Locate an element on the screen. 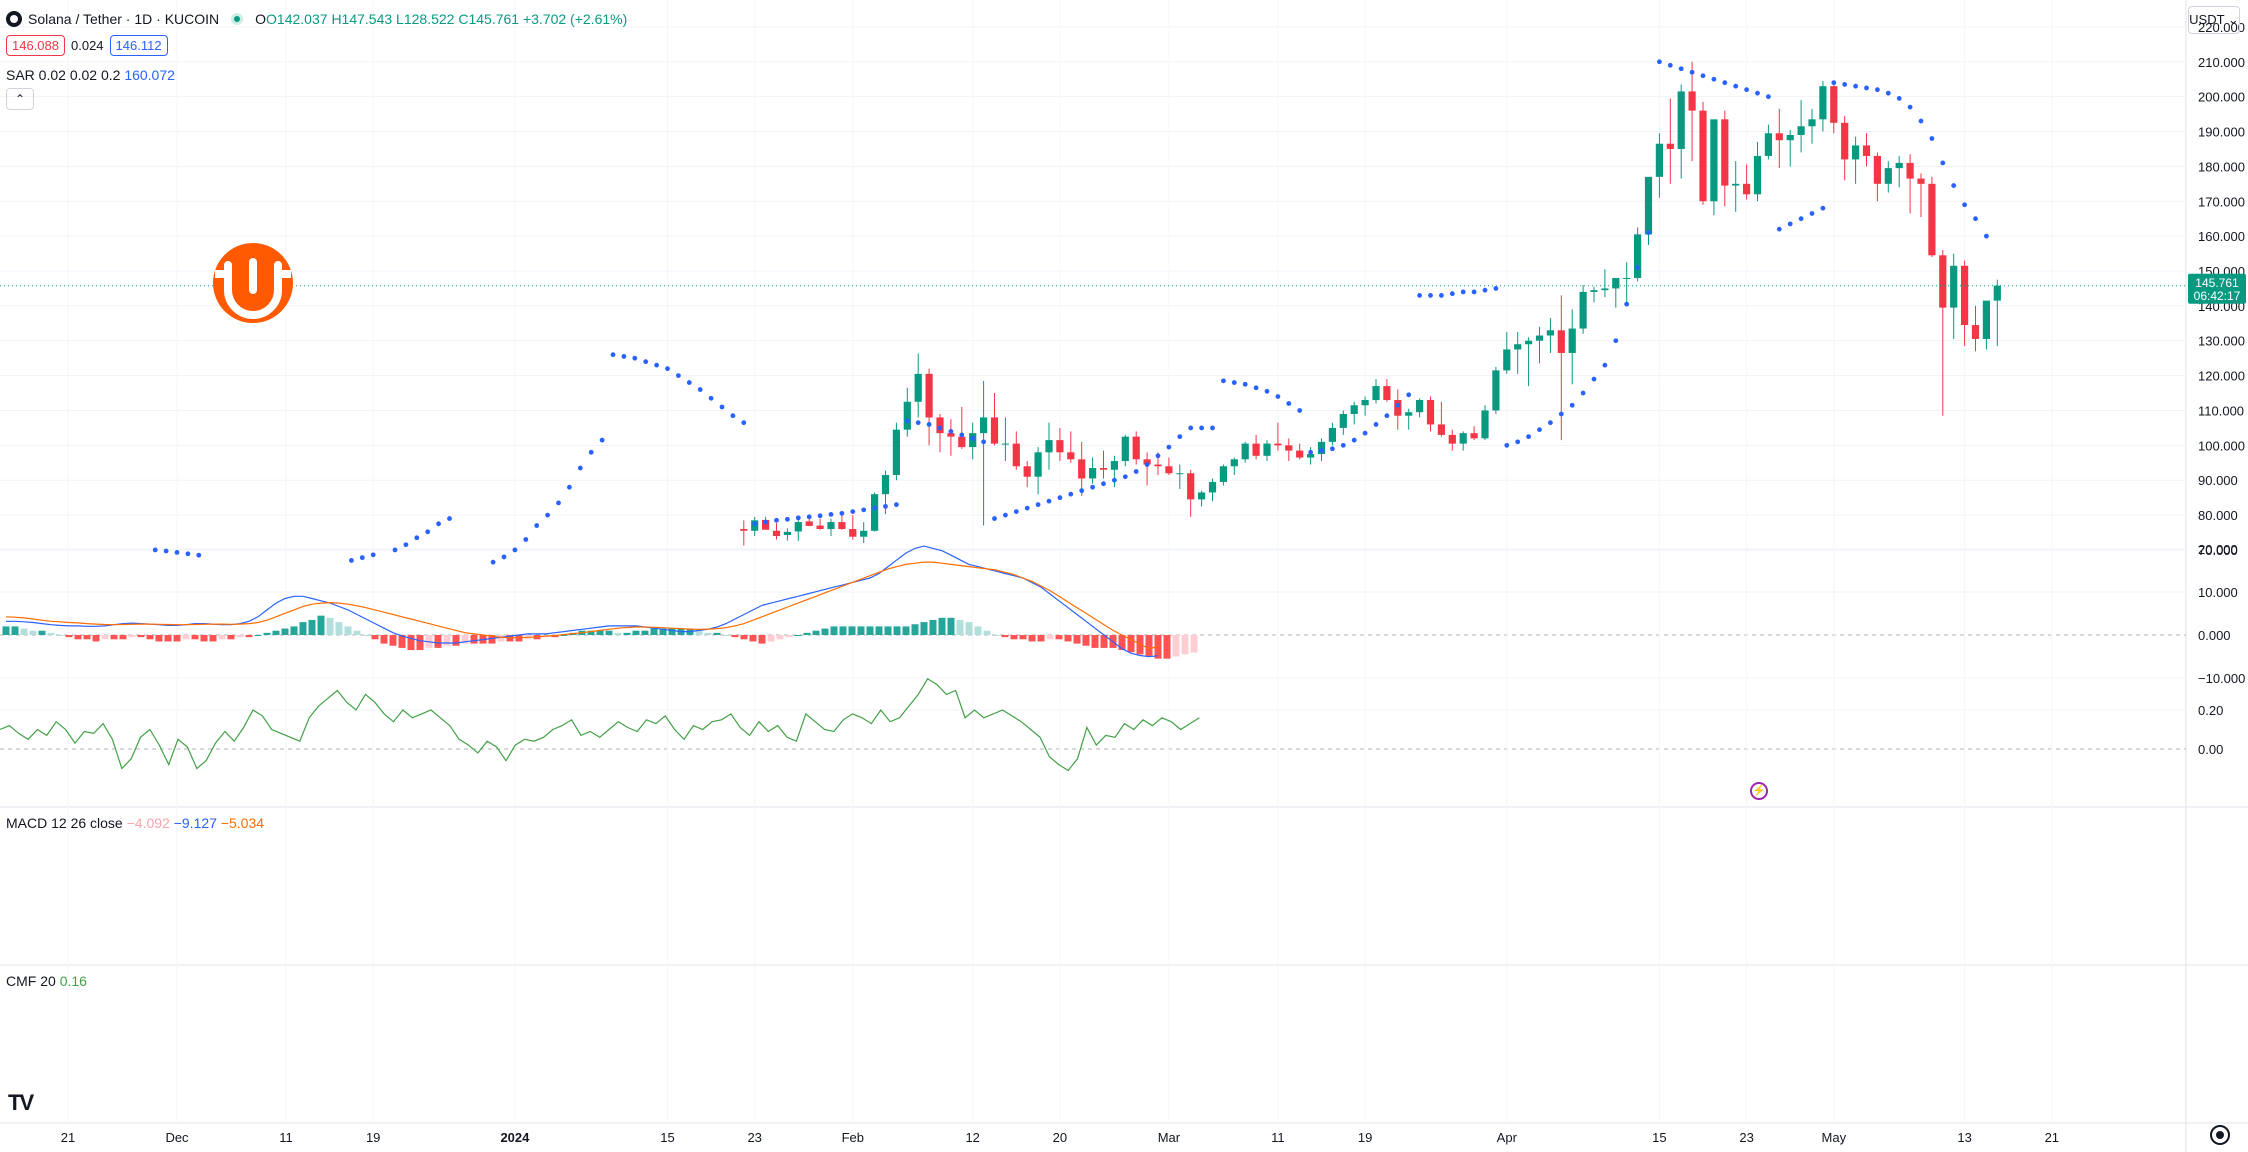  tradingview-logo-icon: TV is located at coordinates (21, 1102).